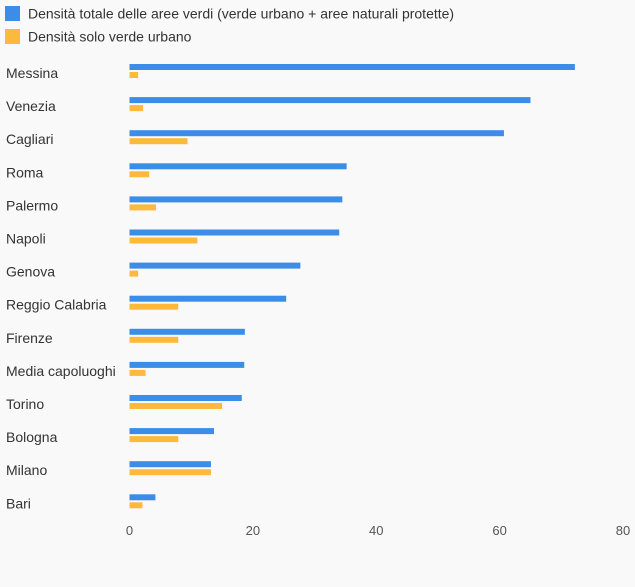 The image size is (635, 587). What do you see at coordinates (26, 239) in the screenshot?
I see `category-label: Napoli` at bounding box center [26, 239].